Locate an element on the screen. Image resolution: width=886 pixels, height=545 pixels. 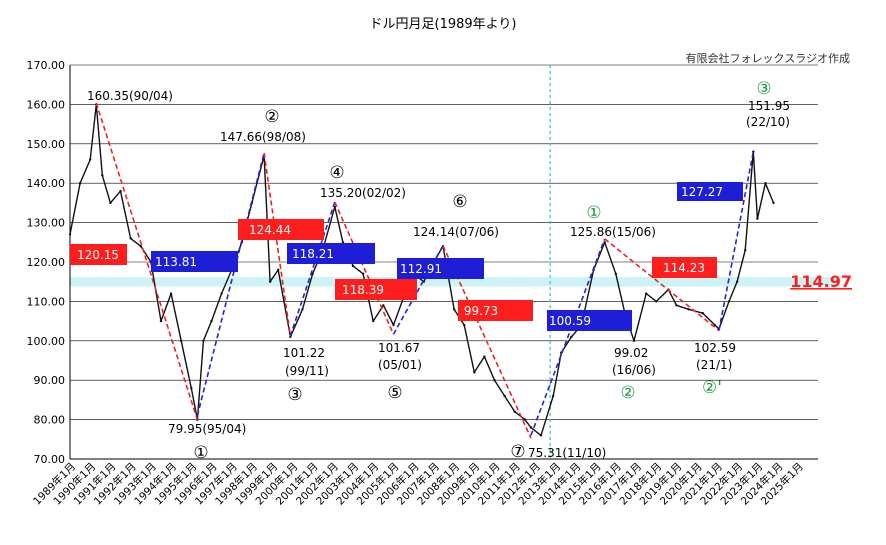
marker-black-4: ④ is located at coordinates (336, 173).